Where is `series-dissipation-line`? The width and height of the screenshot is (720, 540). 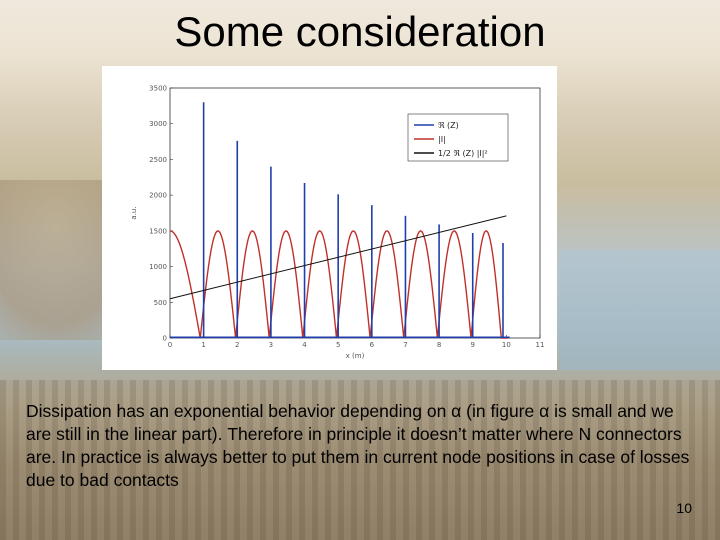 series-dissipation-line is located at coordinates (338, 257).